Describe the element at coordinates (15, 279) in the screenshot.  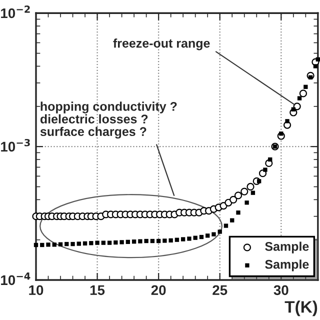
I see `y-tick-label: 10$^{−4}$` at that location.